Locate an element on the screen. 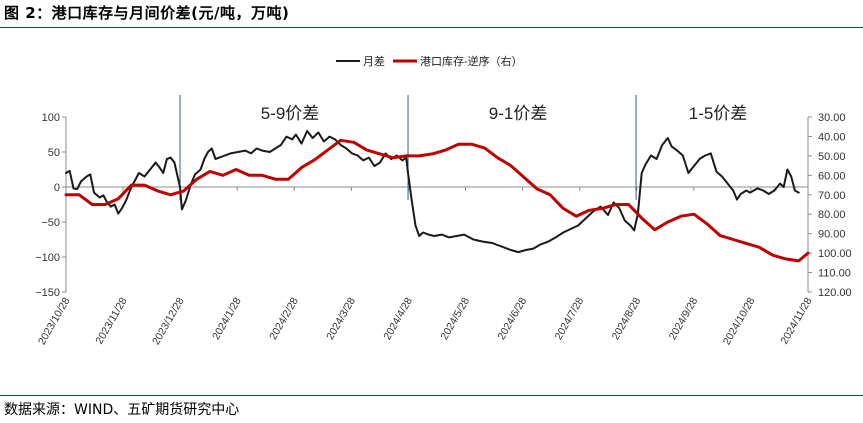 The width and height of the screenshot is (863, 423). y-right-tick-label: 50.00 is located at coordinates (832, 157).